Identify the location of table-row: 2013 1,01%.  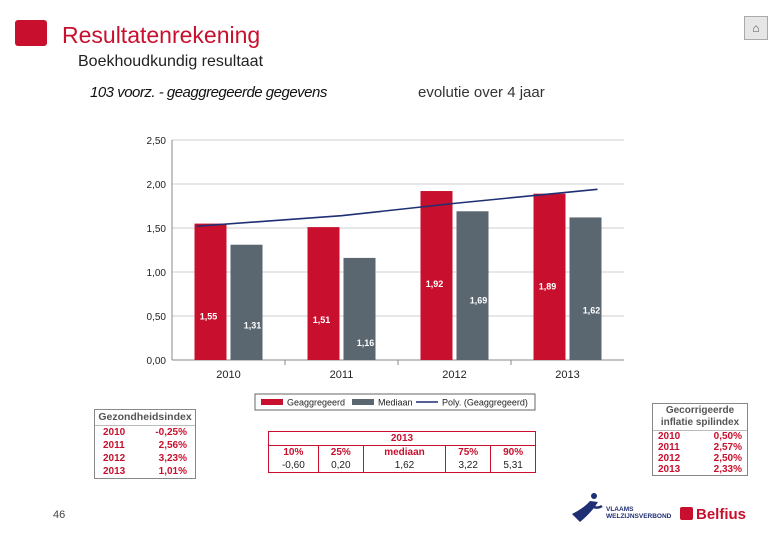
(145, 471).